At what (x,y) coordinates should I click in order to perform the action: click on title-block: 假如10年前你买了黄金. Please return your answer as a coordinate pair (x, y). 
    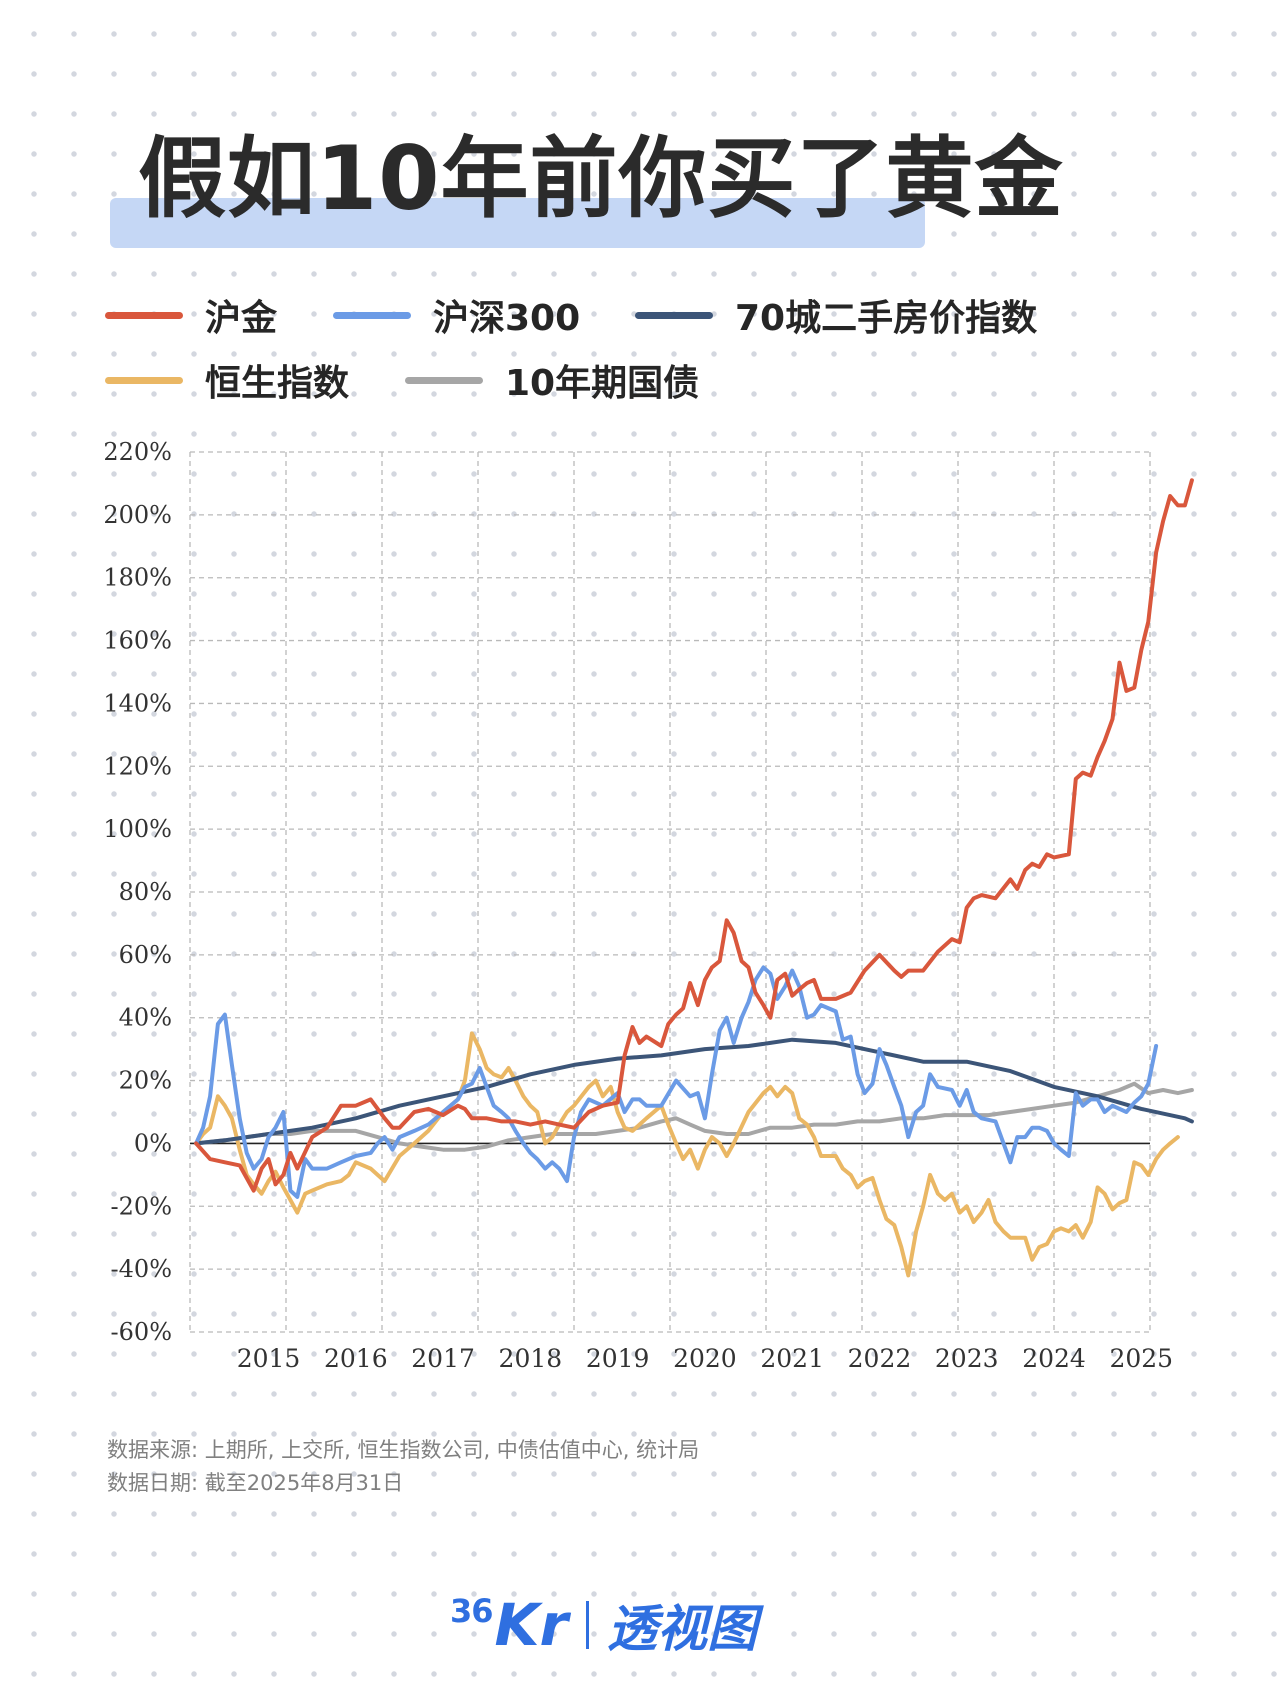
    Looking at the image, I should click on (581, 188).